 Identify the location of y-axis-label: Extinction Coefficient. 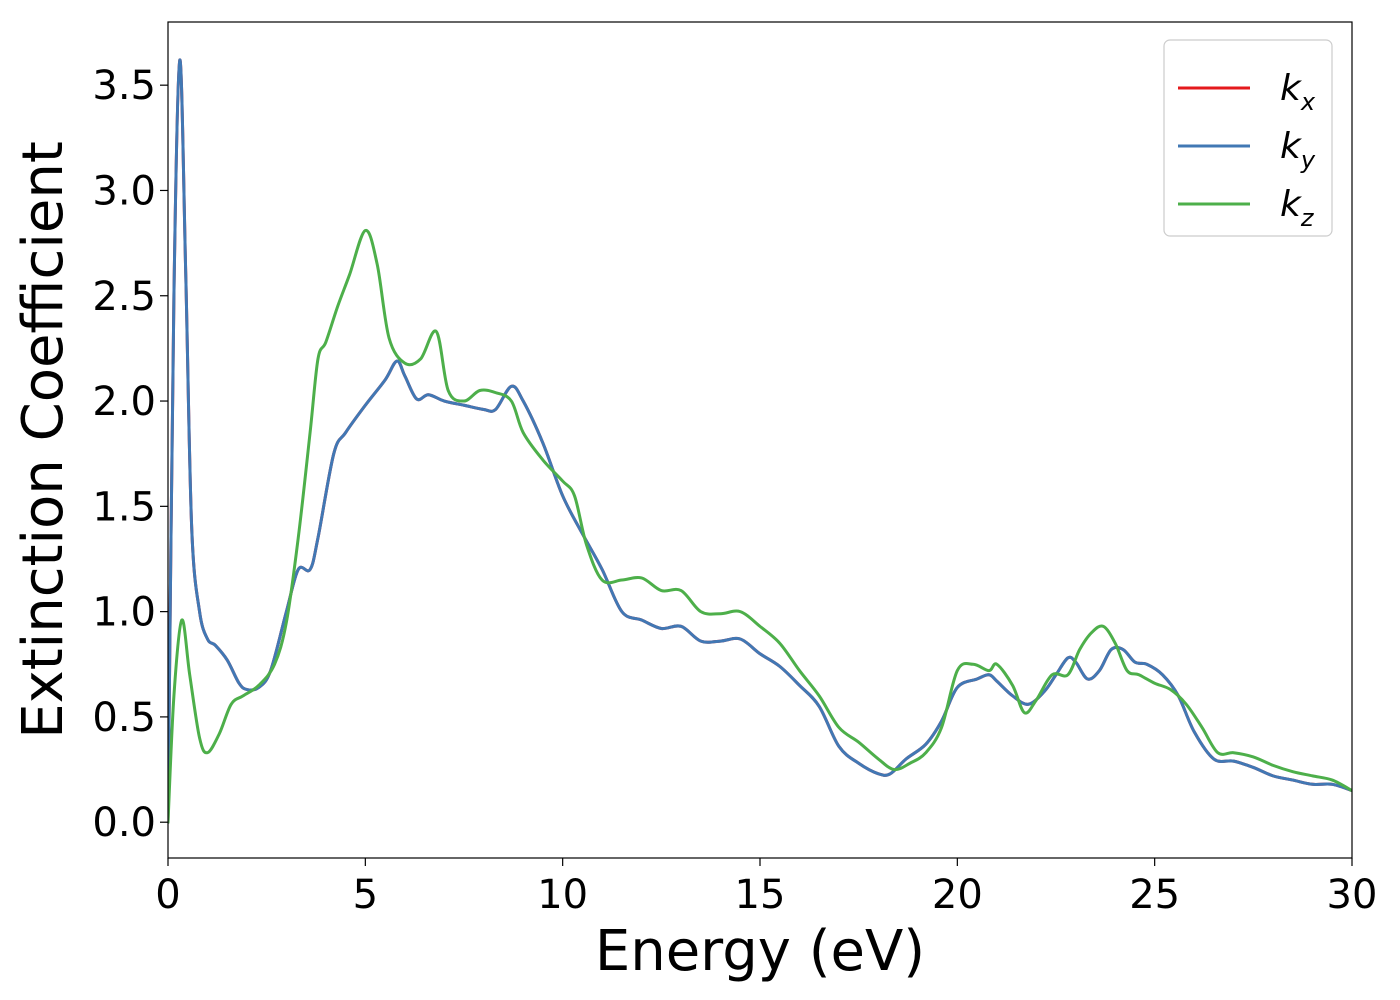
(43, 440).